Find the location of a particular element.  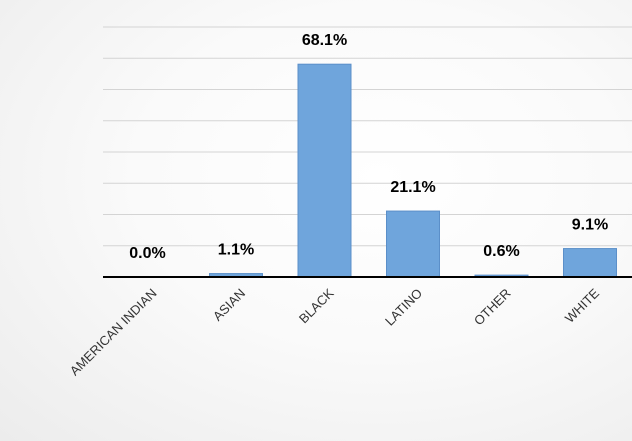

data-label: 0.6% is located at coordinates (501, 251).